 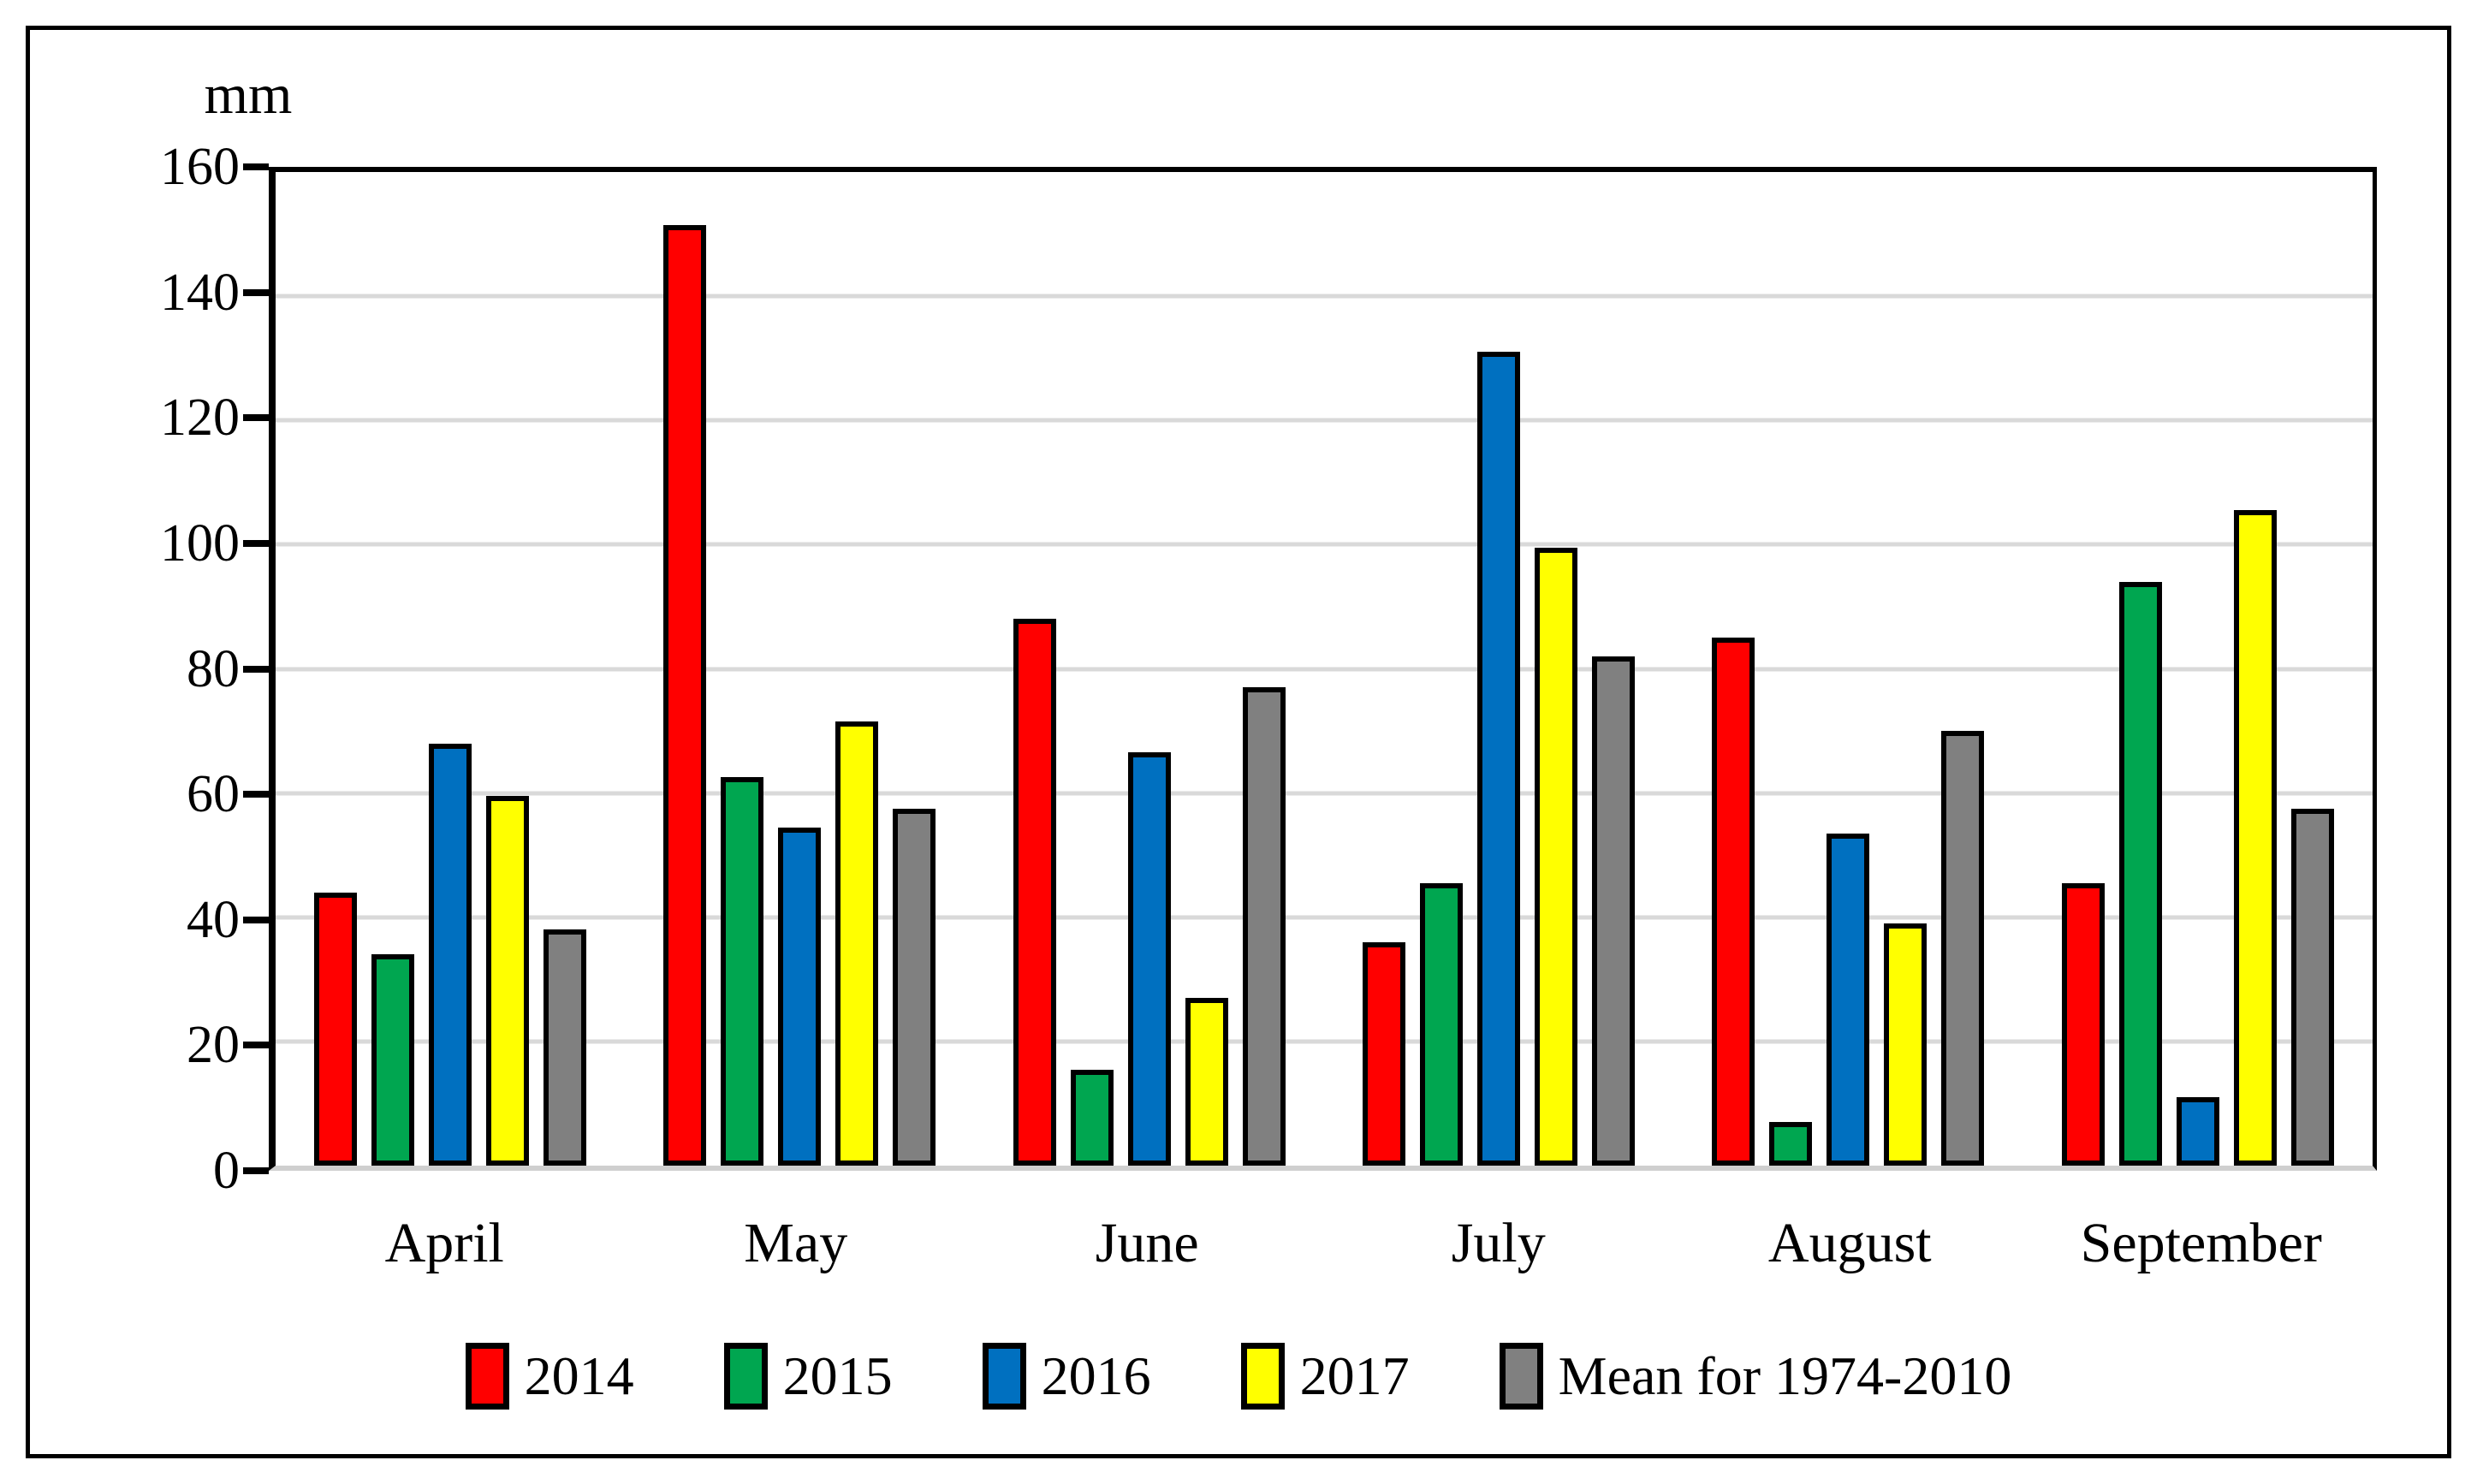 What do you see at coordinates (393, 1060) in the screenshot?
I see `bar-2015-april` at bounding box center [393, 1060].